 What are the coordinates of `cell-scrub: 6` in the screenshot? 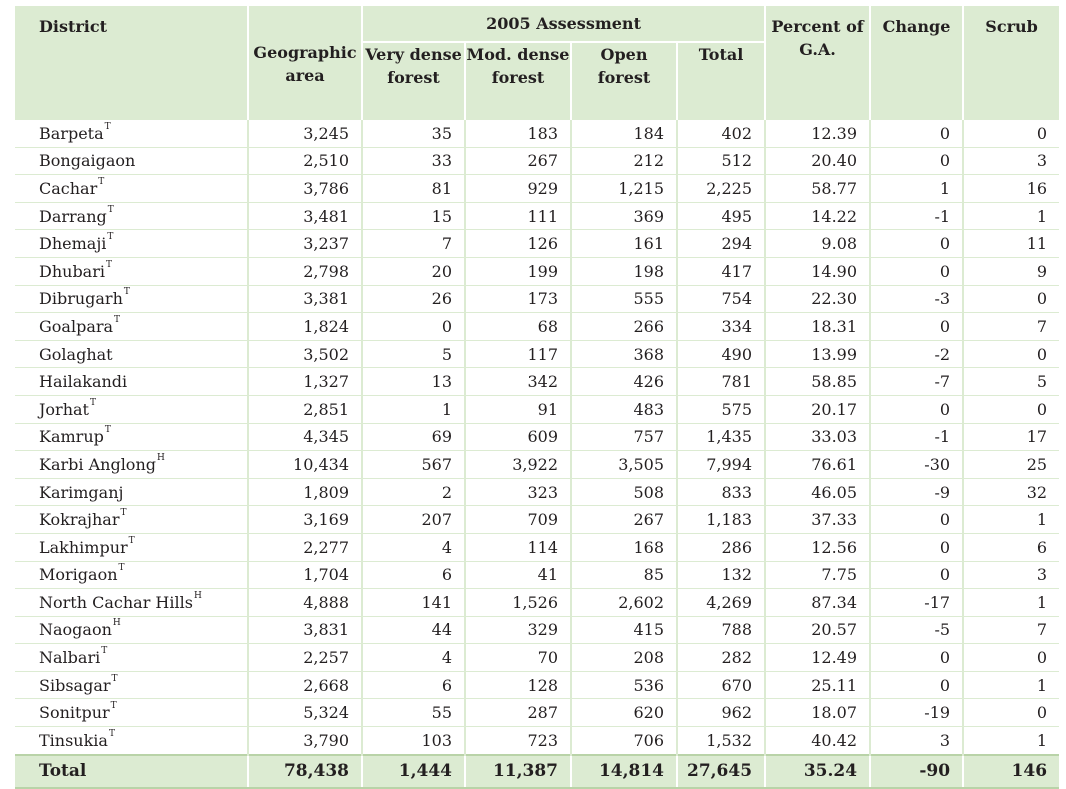 It's located at (1011, 547).